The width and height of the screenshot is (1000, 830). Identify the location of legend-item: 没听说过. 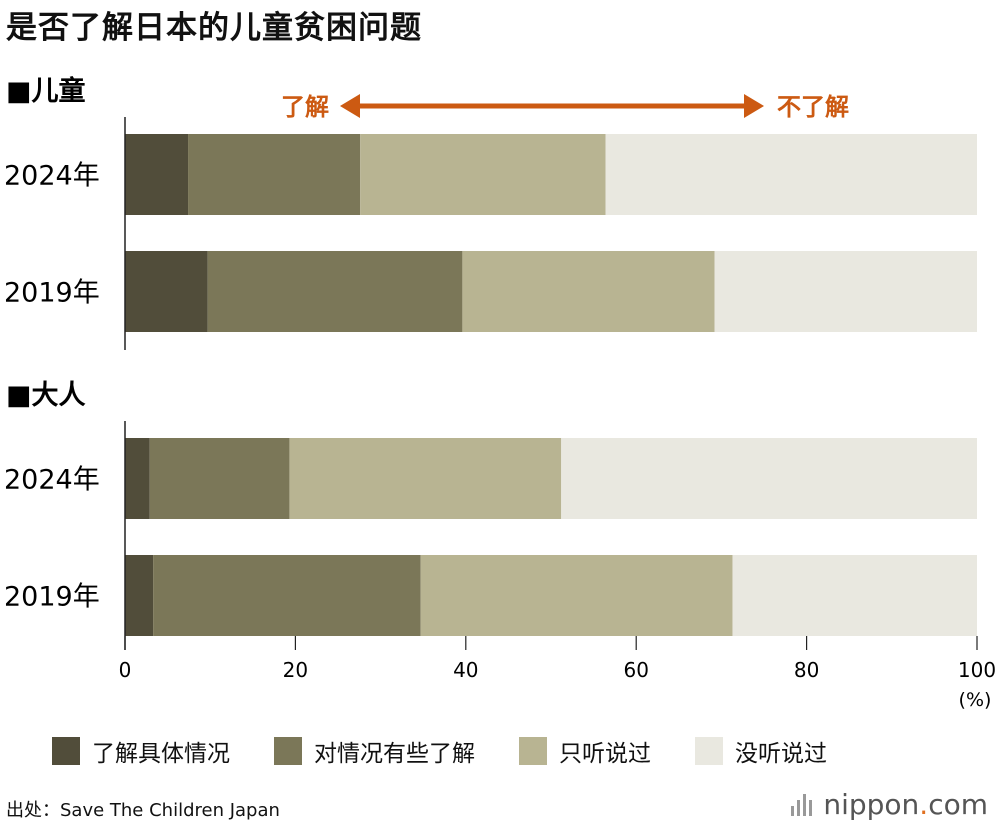
(761, 751).